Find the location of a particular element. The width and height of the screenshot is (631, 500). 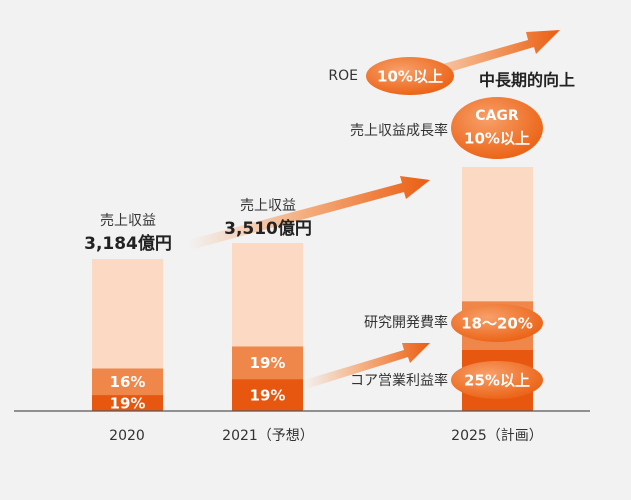

target-badge-text: 25%以上 is located at coordinates (497, 381).